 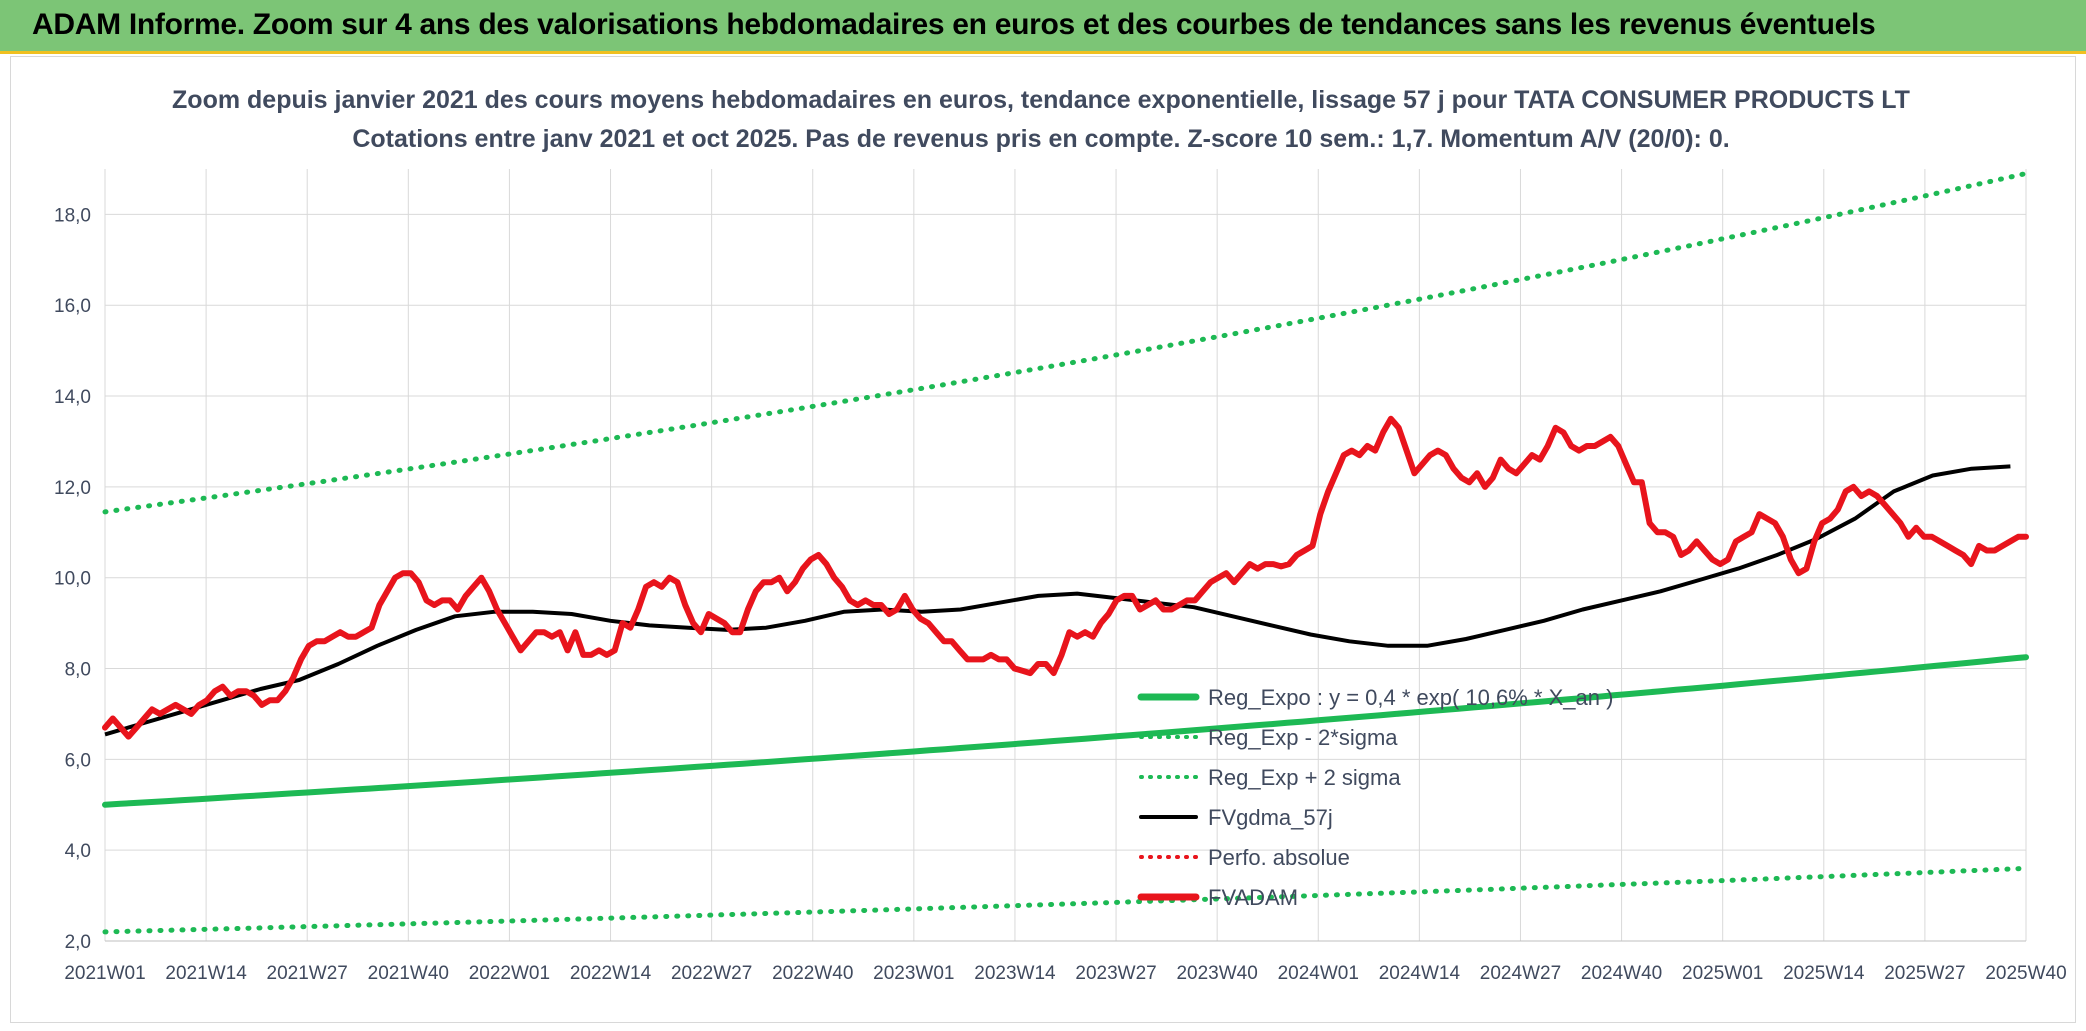 I want to click on y-tick-label: 10,0, so click(x=72, y=579).